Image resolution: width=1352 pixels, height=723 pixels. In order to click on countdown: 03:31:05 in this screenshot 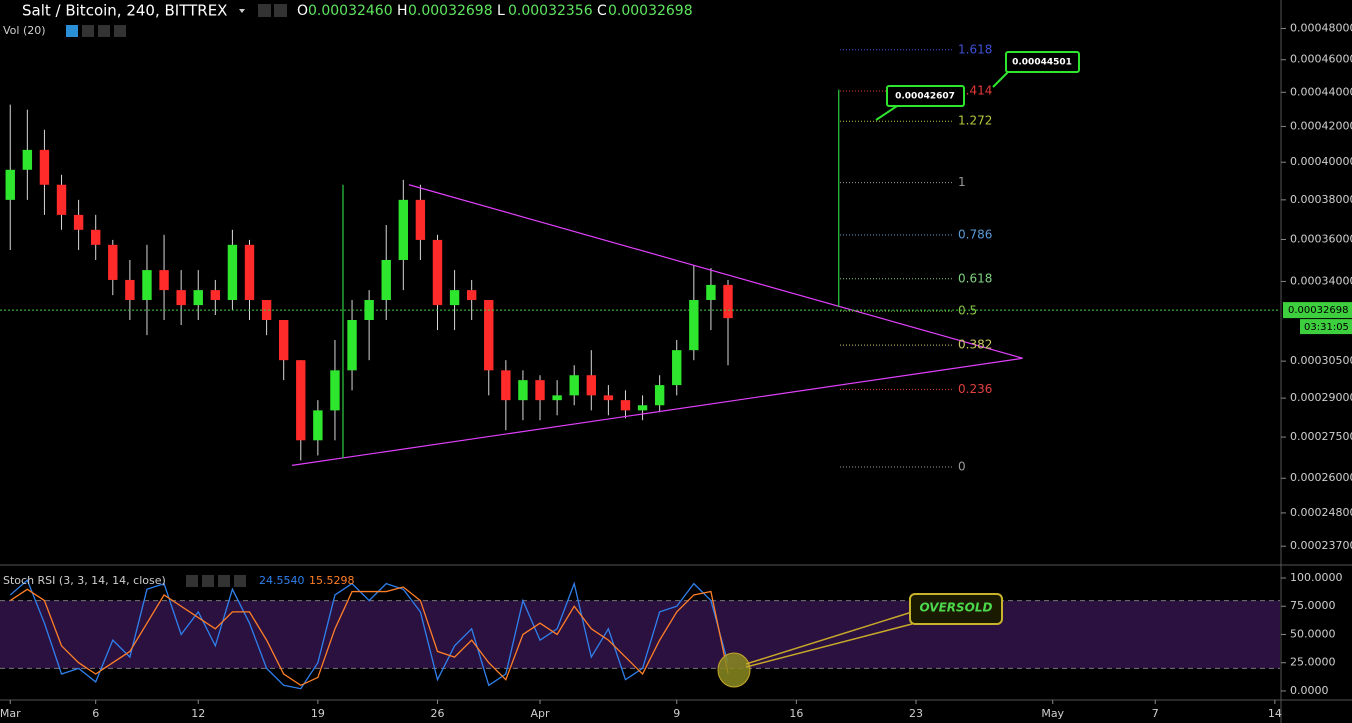, I will do `click(1326, 327)`.